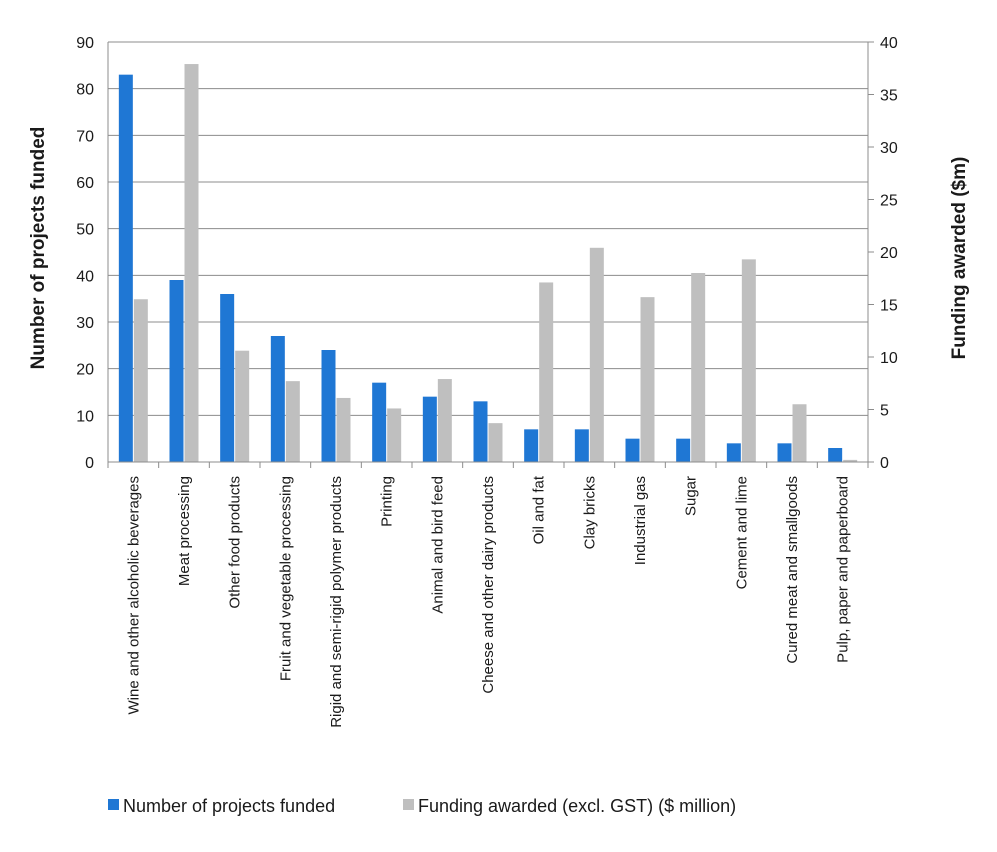  What do you see at coordinates (741, 532) in the screenshot?
I see `category-label: Cement and lime` at bounding box center [741, 532].